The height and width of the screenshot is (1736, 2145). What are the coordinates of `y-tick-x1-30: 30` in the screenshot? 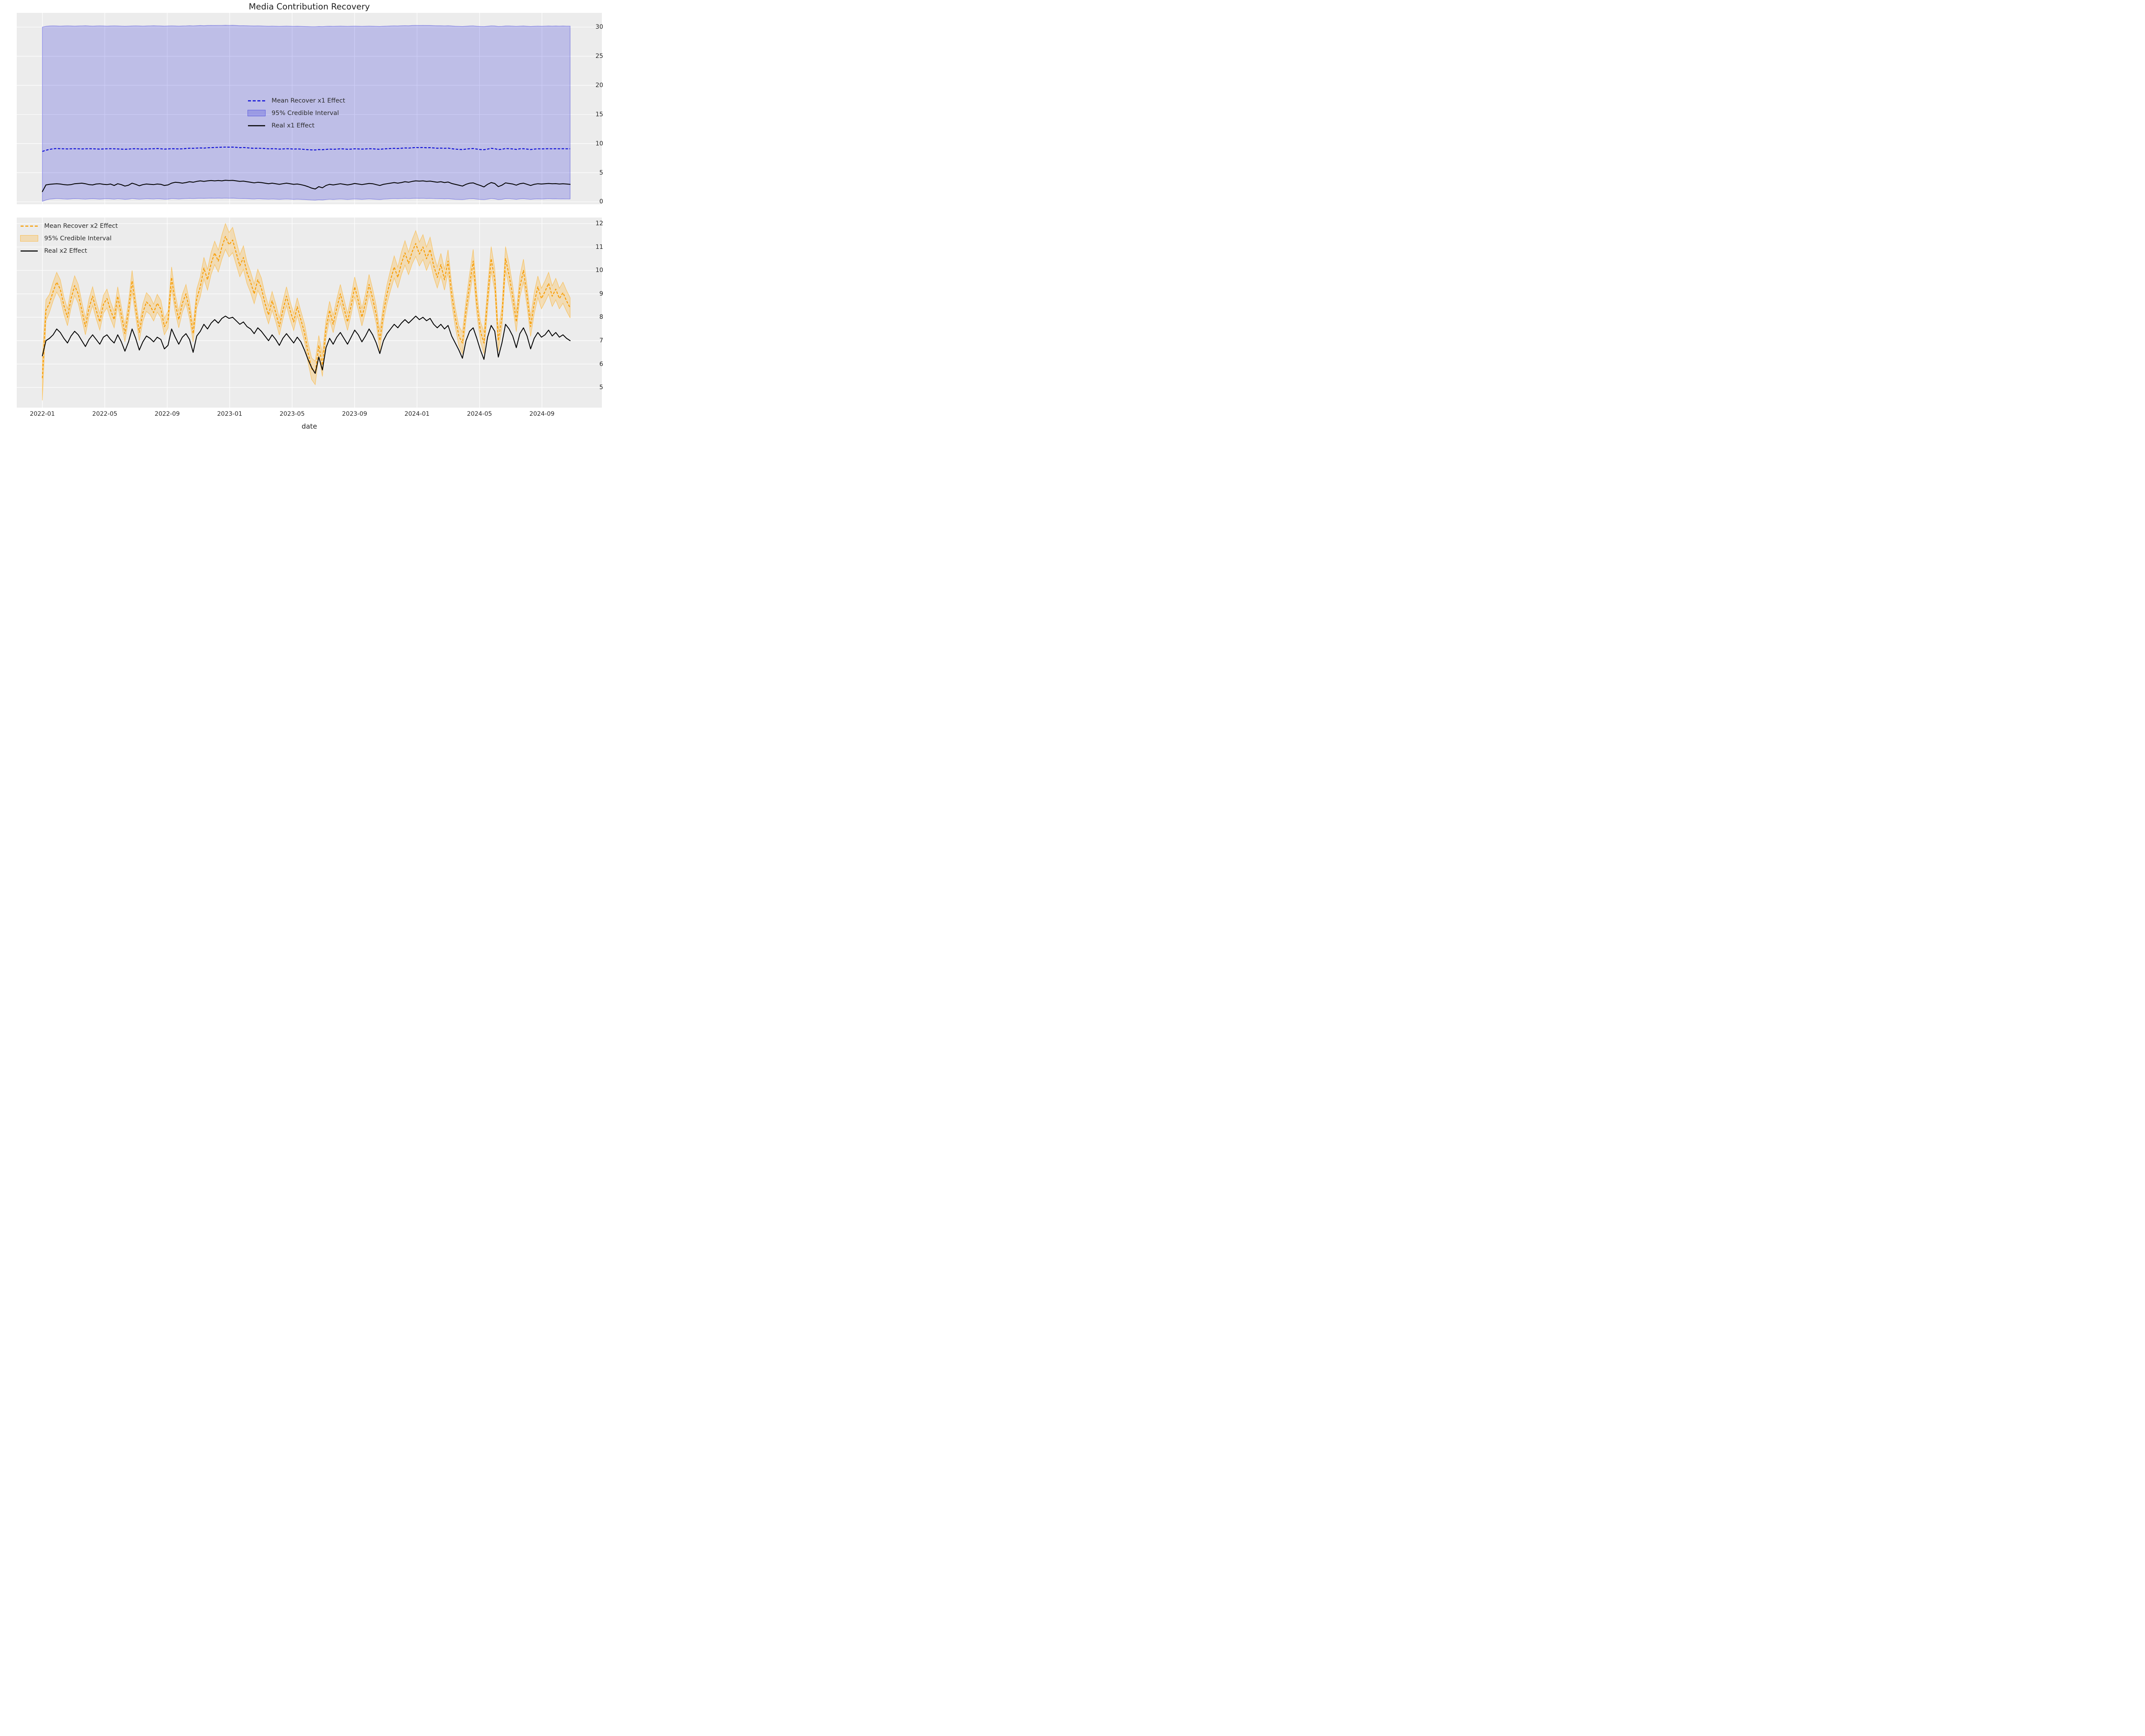 It's located at (599, 28).